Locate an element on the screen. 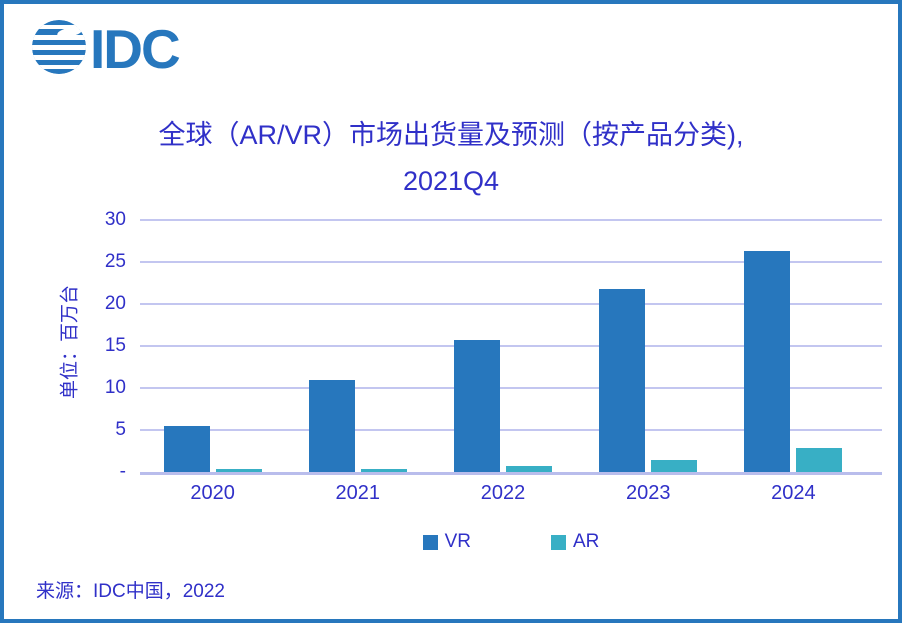 The height and width of the screenshot is (623, 902). chart-title: 全球（AR/VR）市场出货量及预测（按产品分类), 2021Q4 is located at coordinates (451, 158).